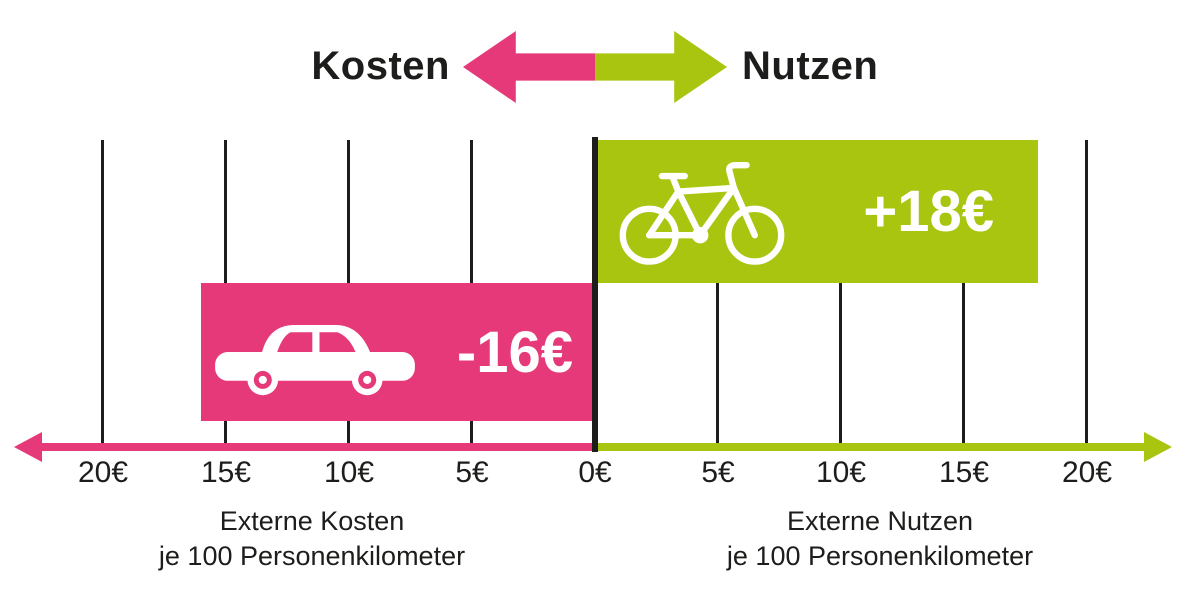  Describe the element at coordinates (1087, 472) in the screenshot. I see `tick-label-plus-20: 20€` at that location.